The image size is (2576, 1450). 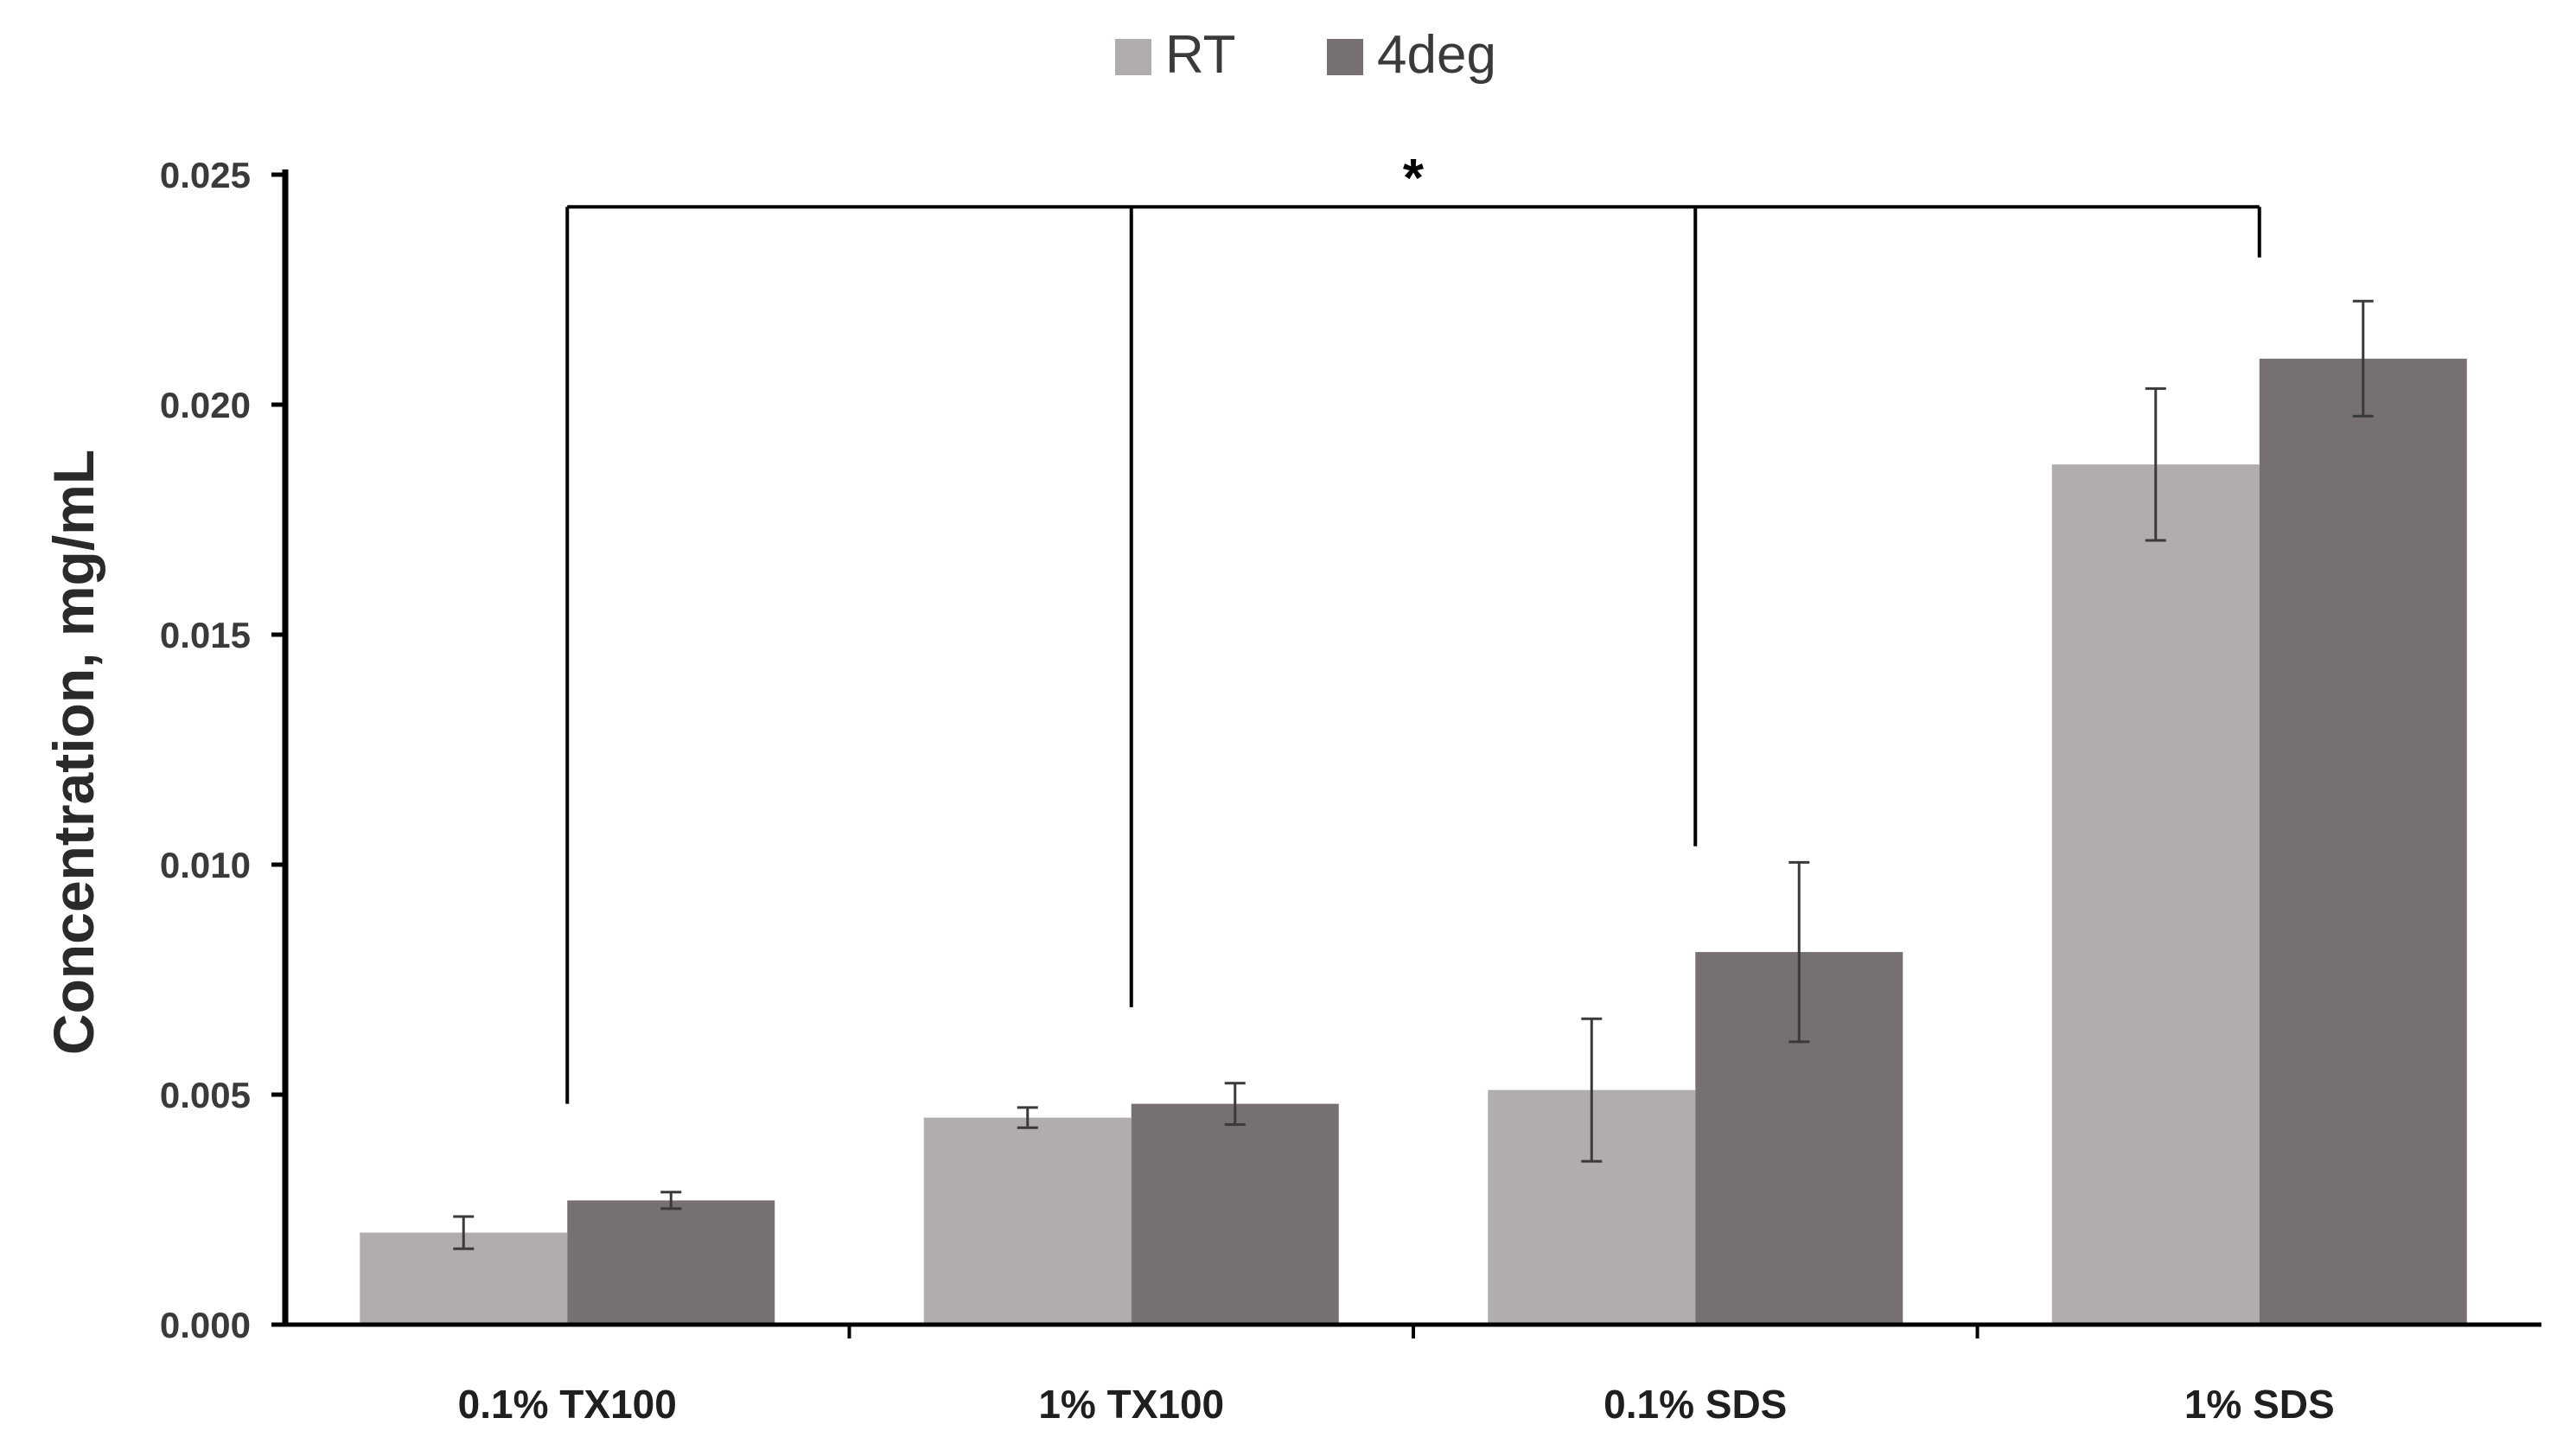 I want to click on legend: RT 4deg, so click(x=1305, y=55).